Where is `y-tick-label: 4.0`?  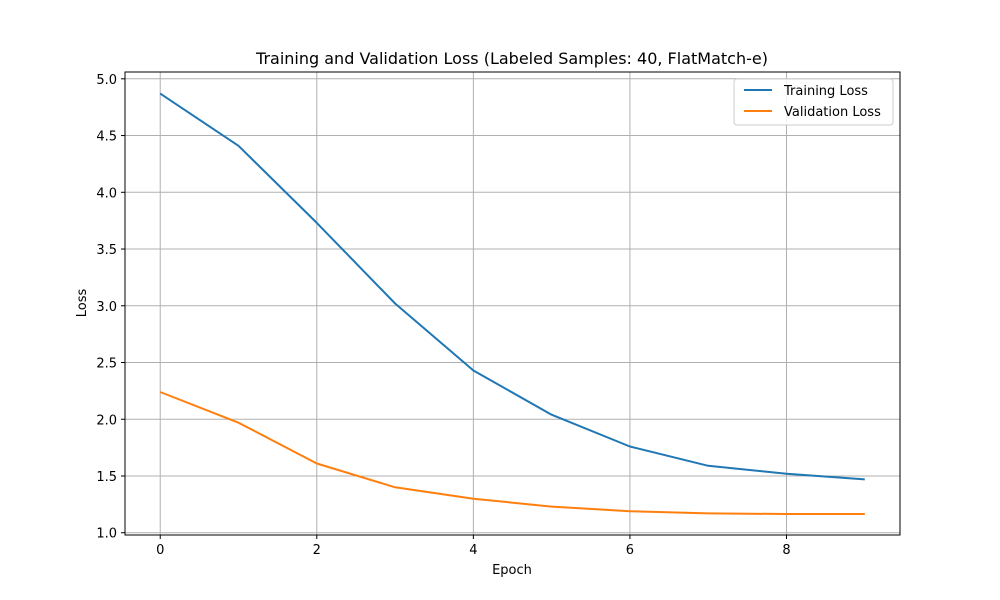
y-tick-label: 4.0 is located at coordinates (106, 193).